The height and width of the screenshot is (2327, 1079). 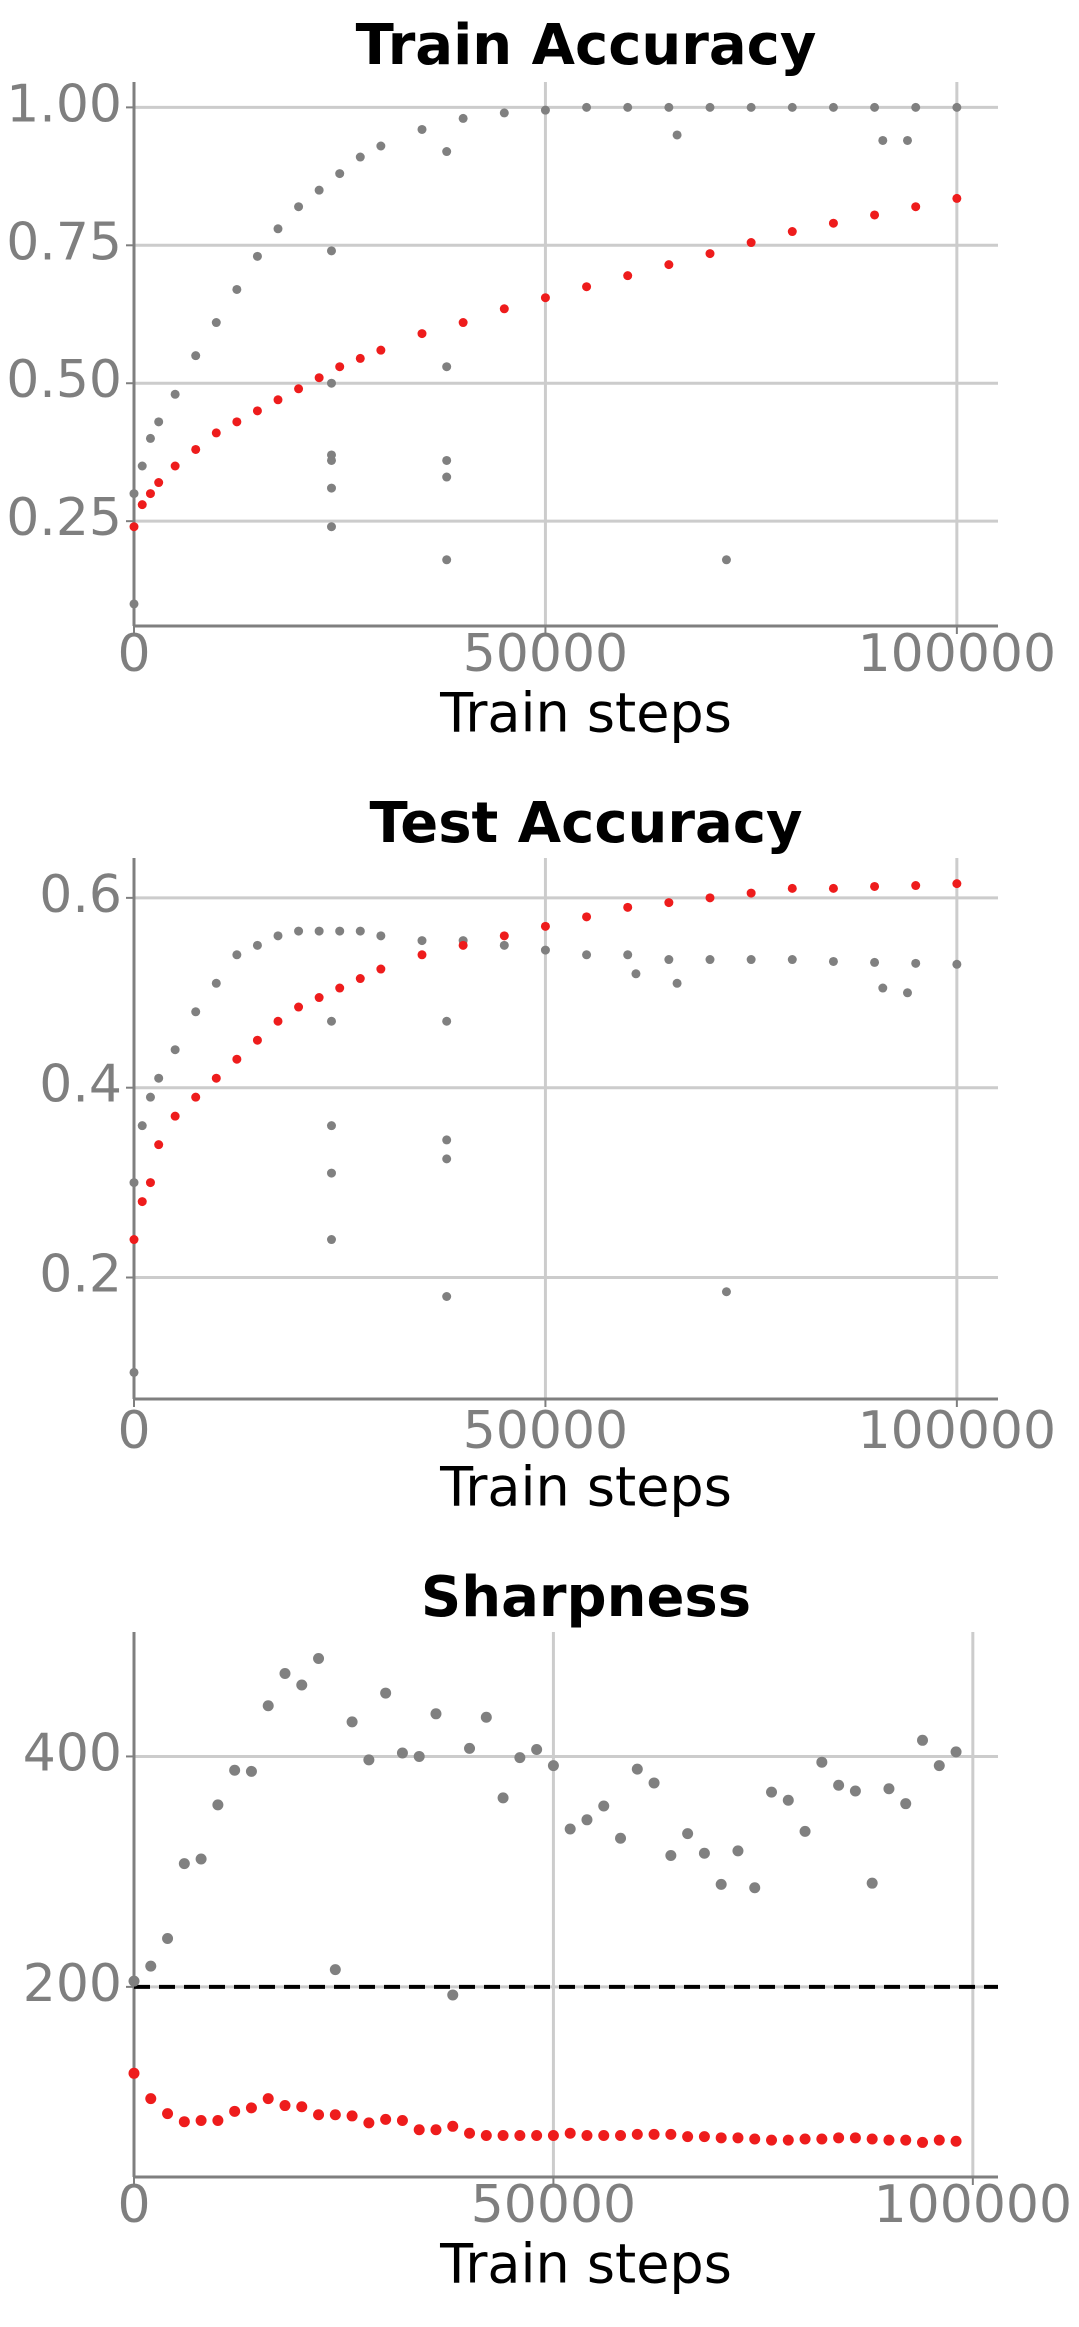 What do you see at coordinates (72, 1753) in the screenshot?
I see `y-tick-label: 400` at bounding box center [72, 1753].